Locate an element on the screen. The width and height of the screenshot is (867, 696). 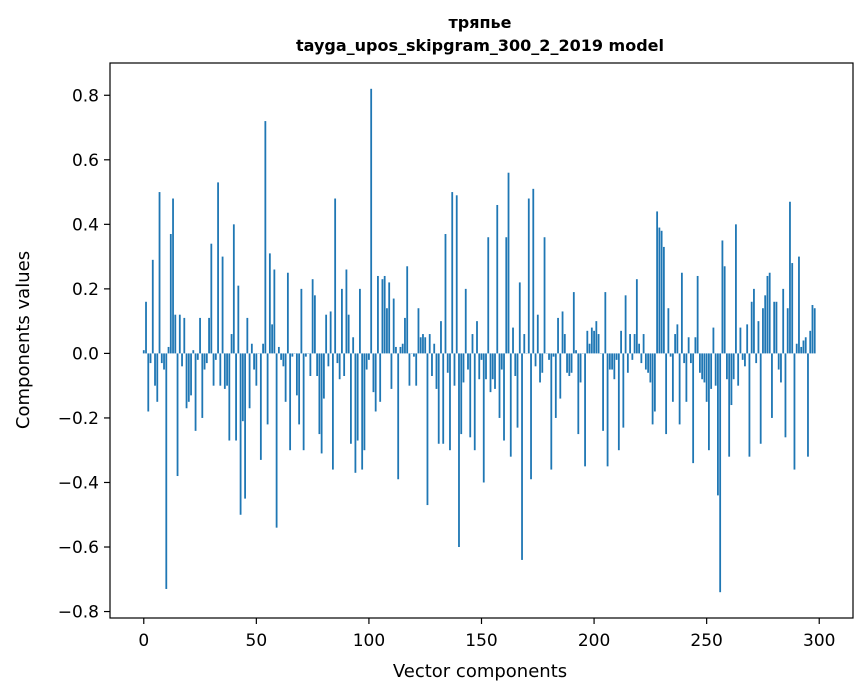
y-tick-label: 0.4 is located at coordinates (85, 225).